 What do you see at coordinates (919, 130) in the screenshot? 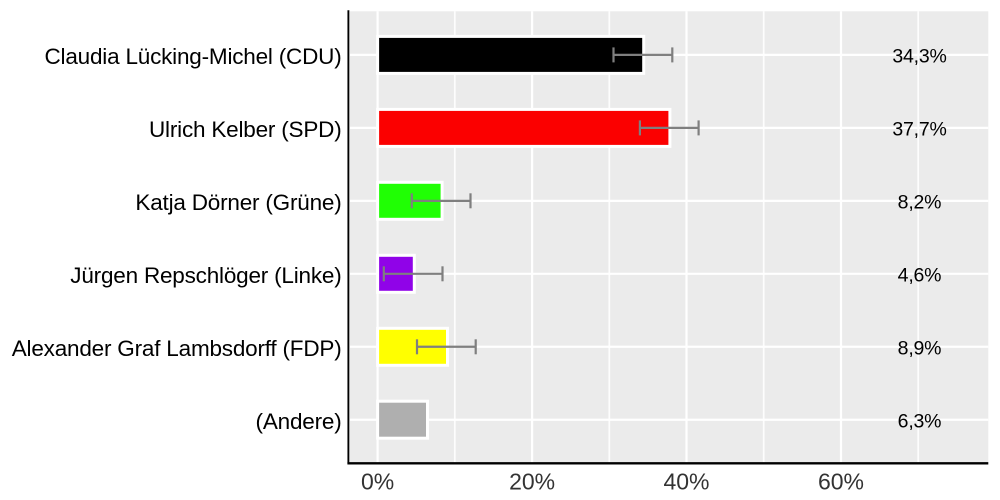
I see `svg-text: 37,7%` at bounding box center [919, 130].